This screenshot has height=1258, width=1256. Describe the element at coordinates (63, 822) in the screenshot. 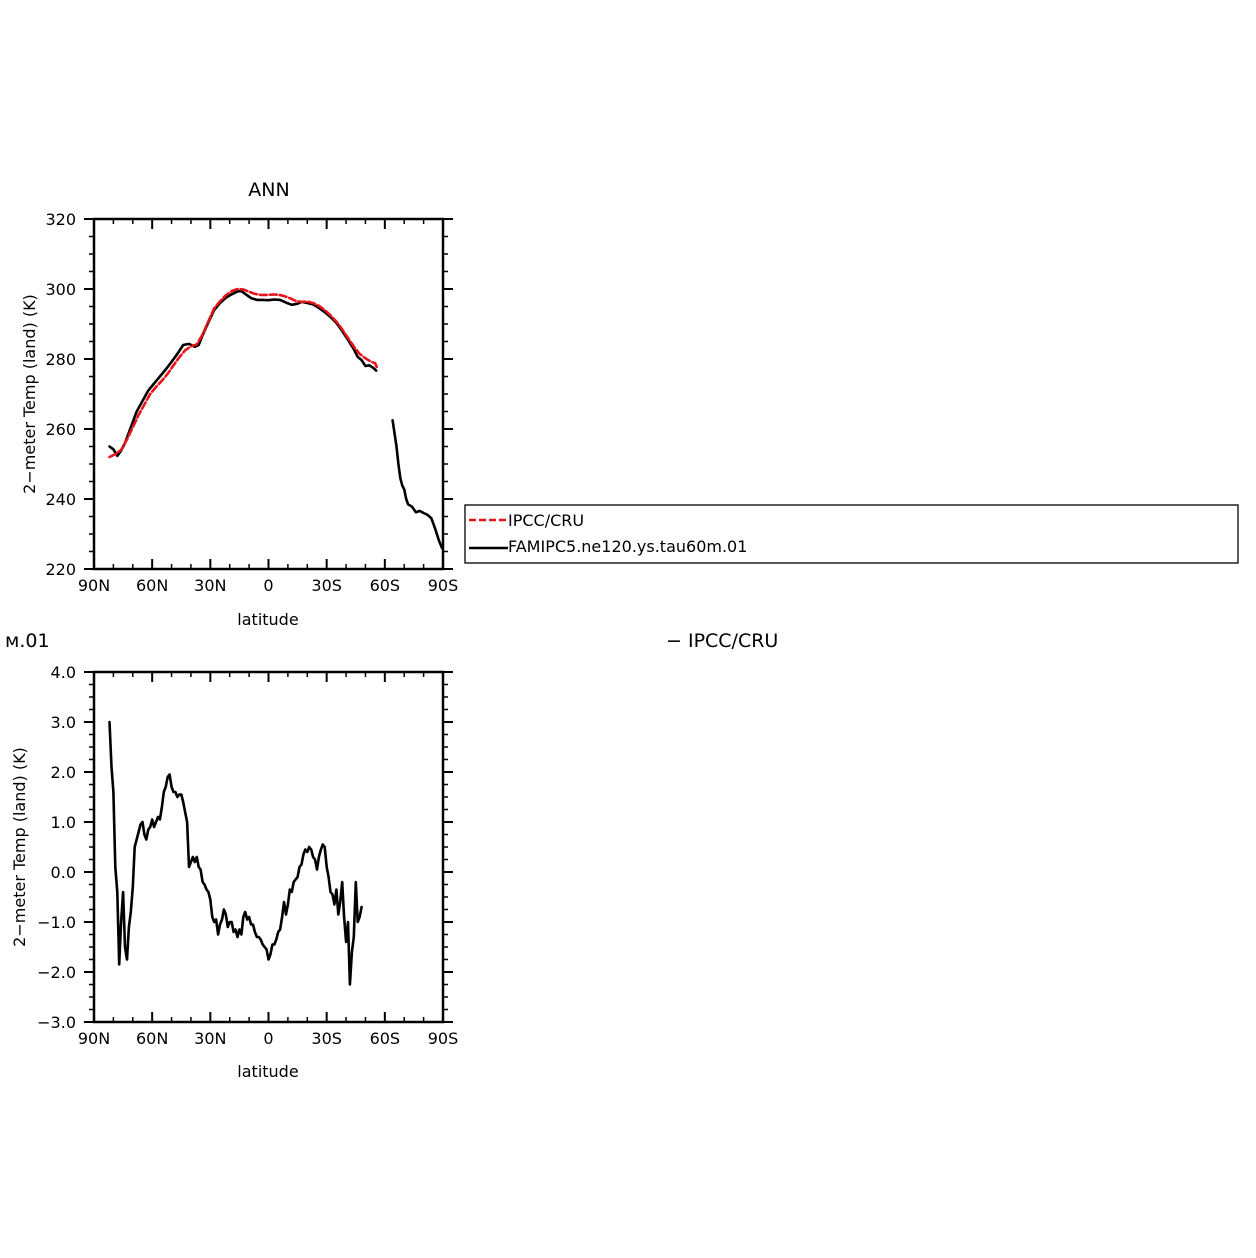

I see `y-tick-label: 1.0` at that location.